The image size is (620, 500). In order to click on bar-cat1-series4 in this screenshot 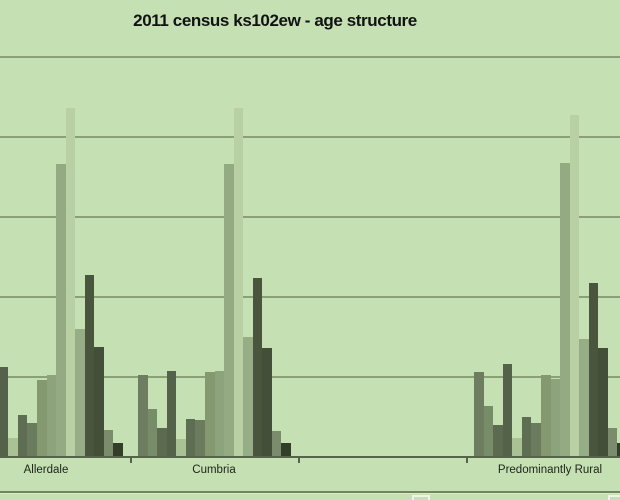, I will do `click(171, 413)`.